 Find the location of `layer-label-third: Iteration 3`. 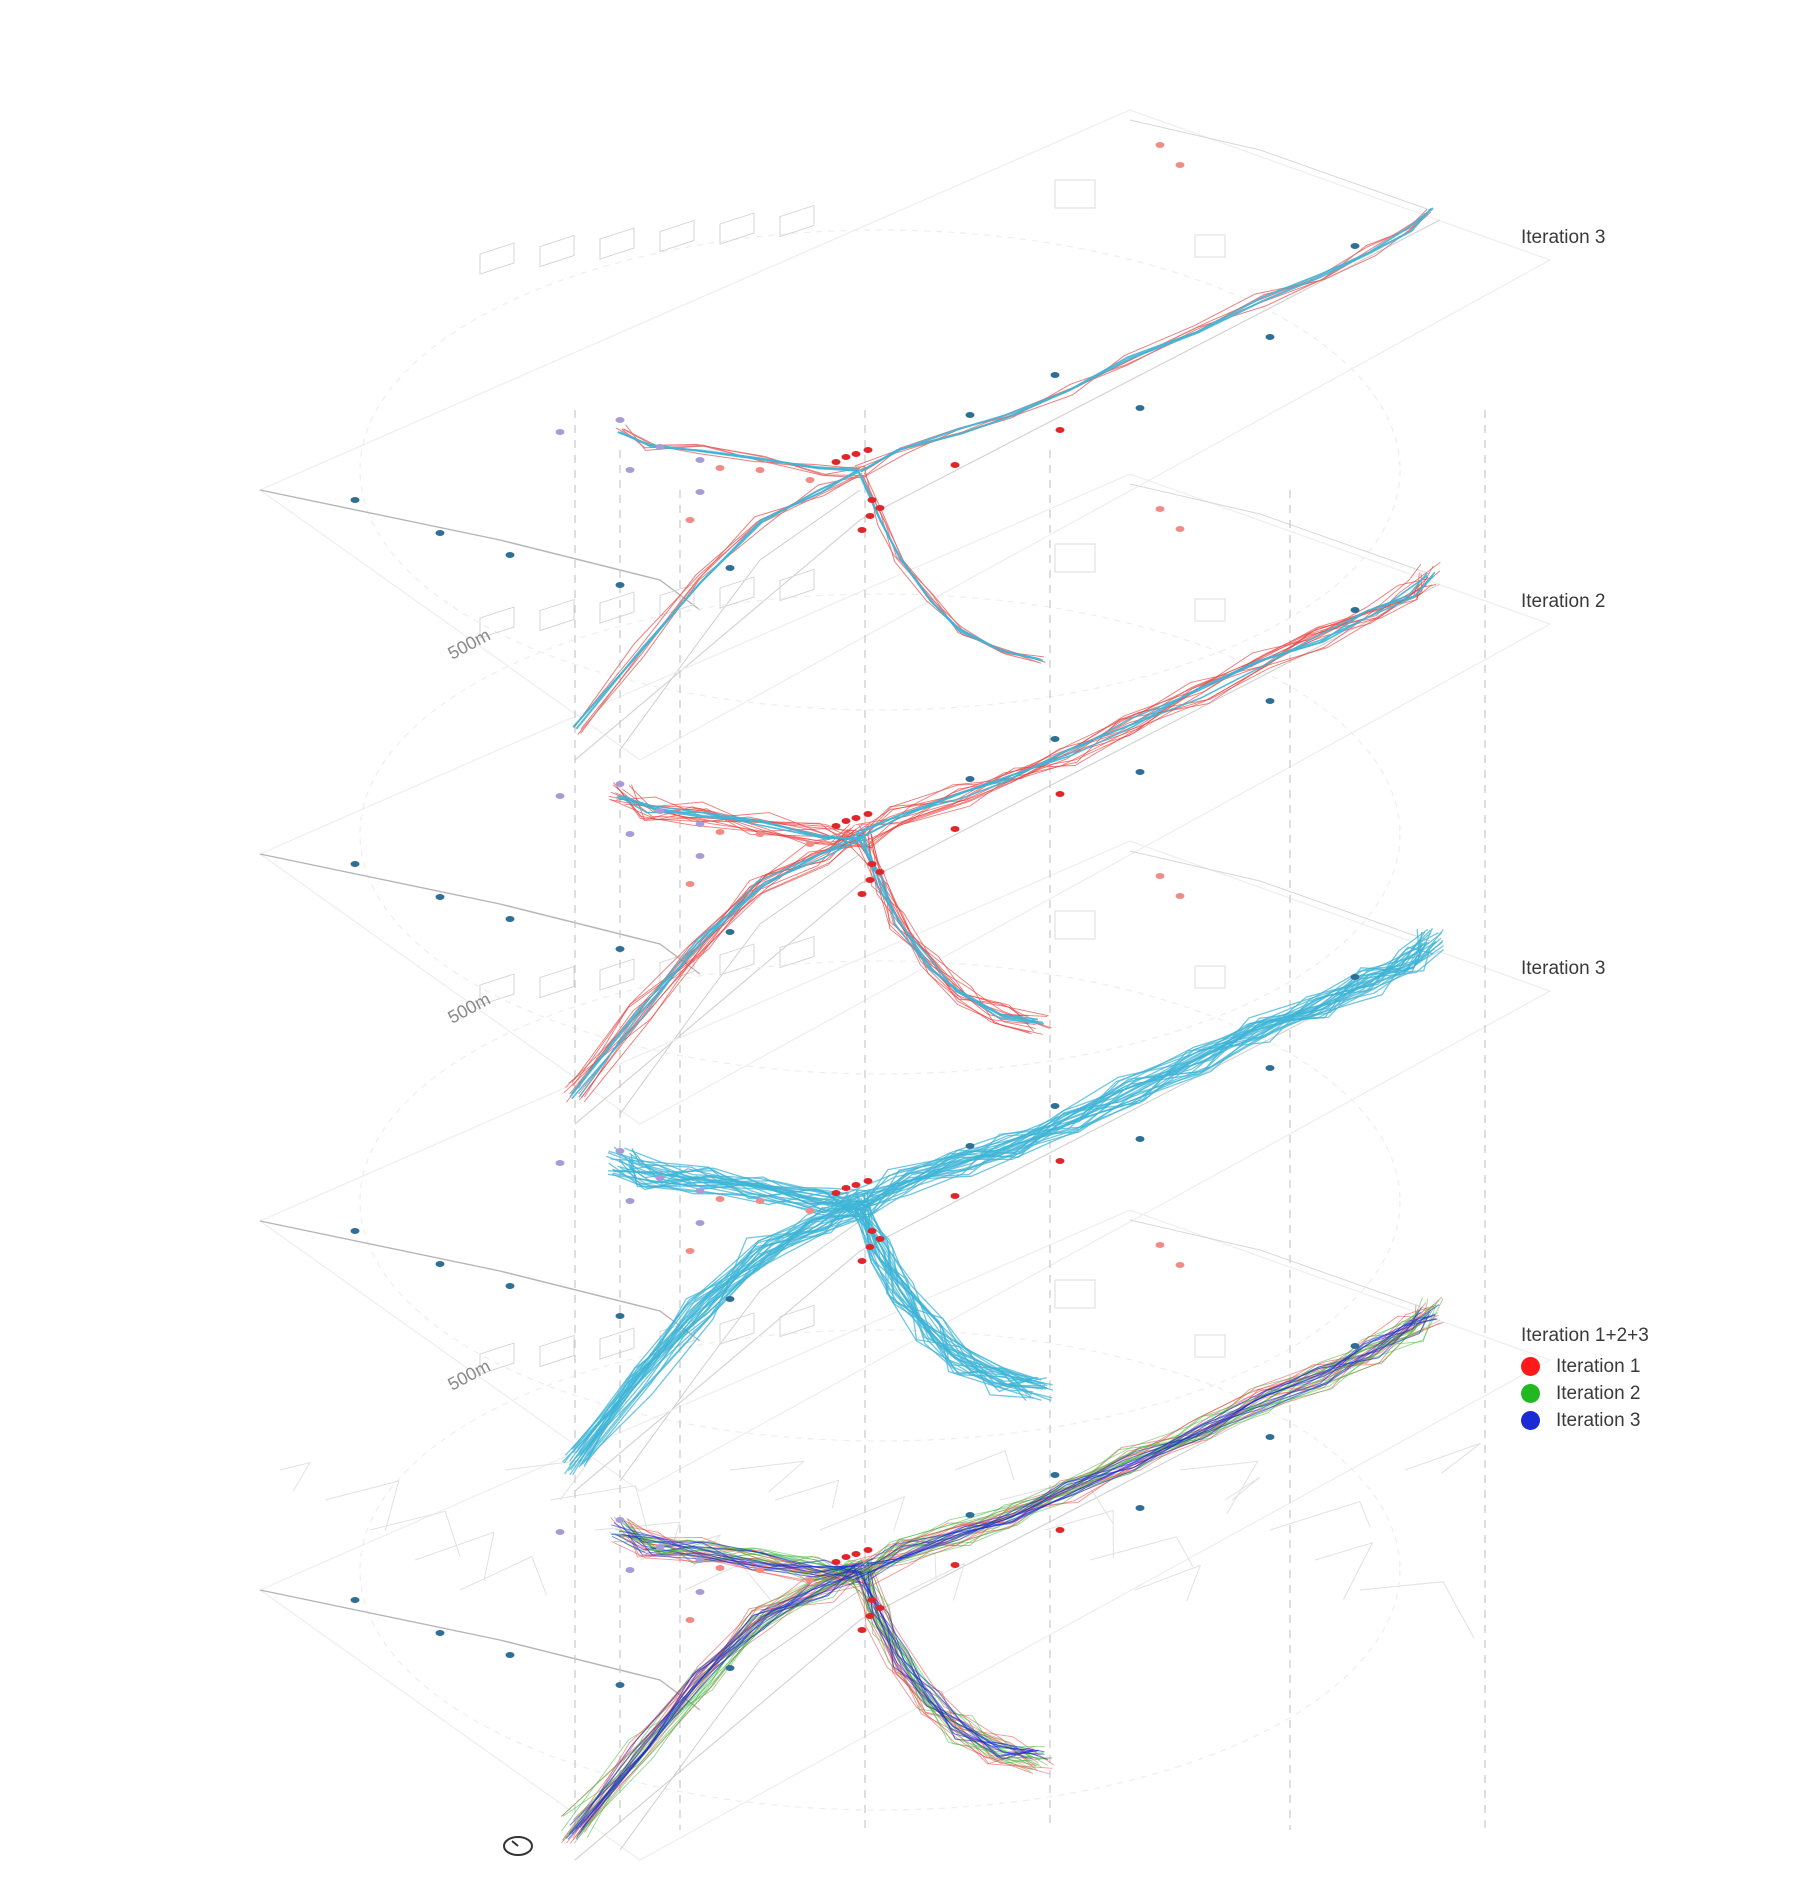

layer-label-third: Iteration 3 is located at coordinates (1563, 968).